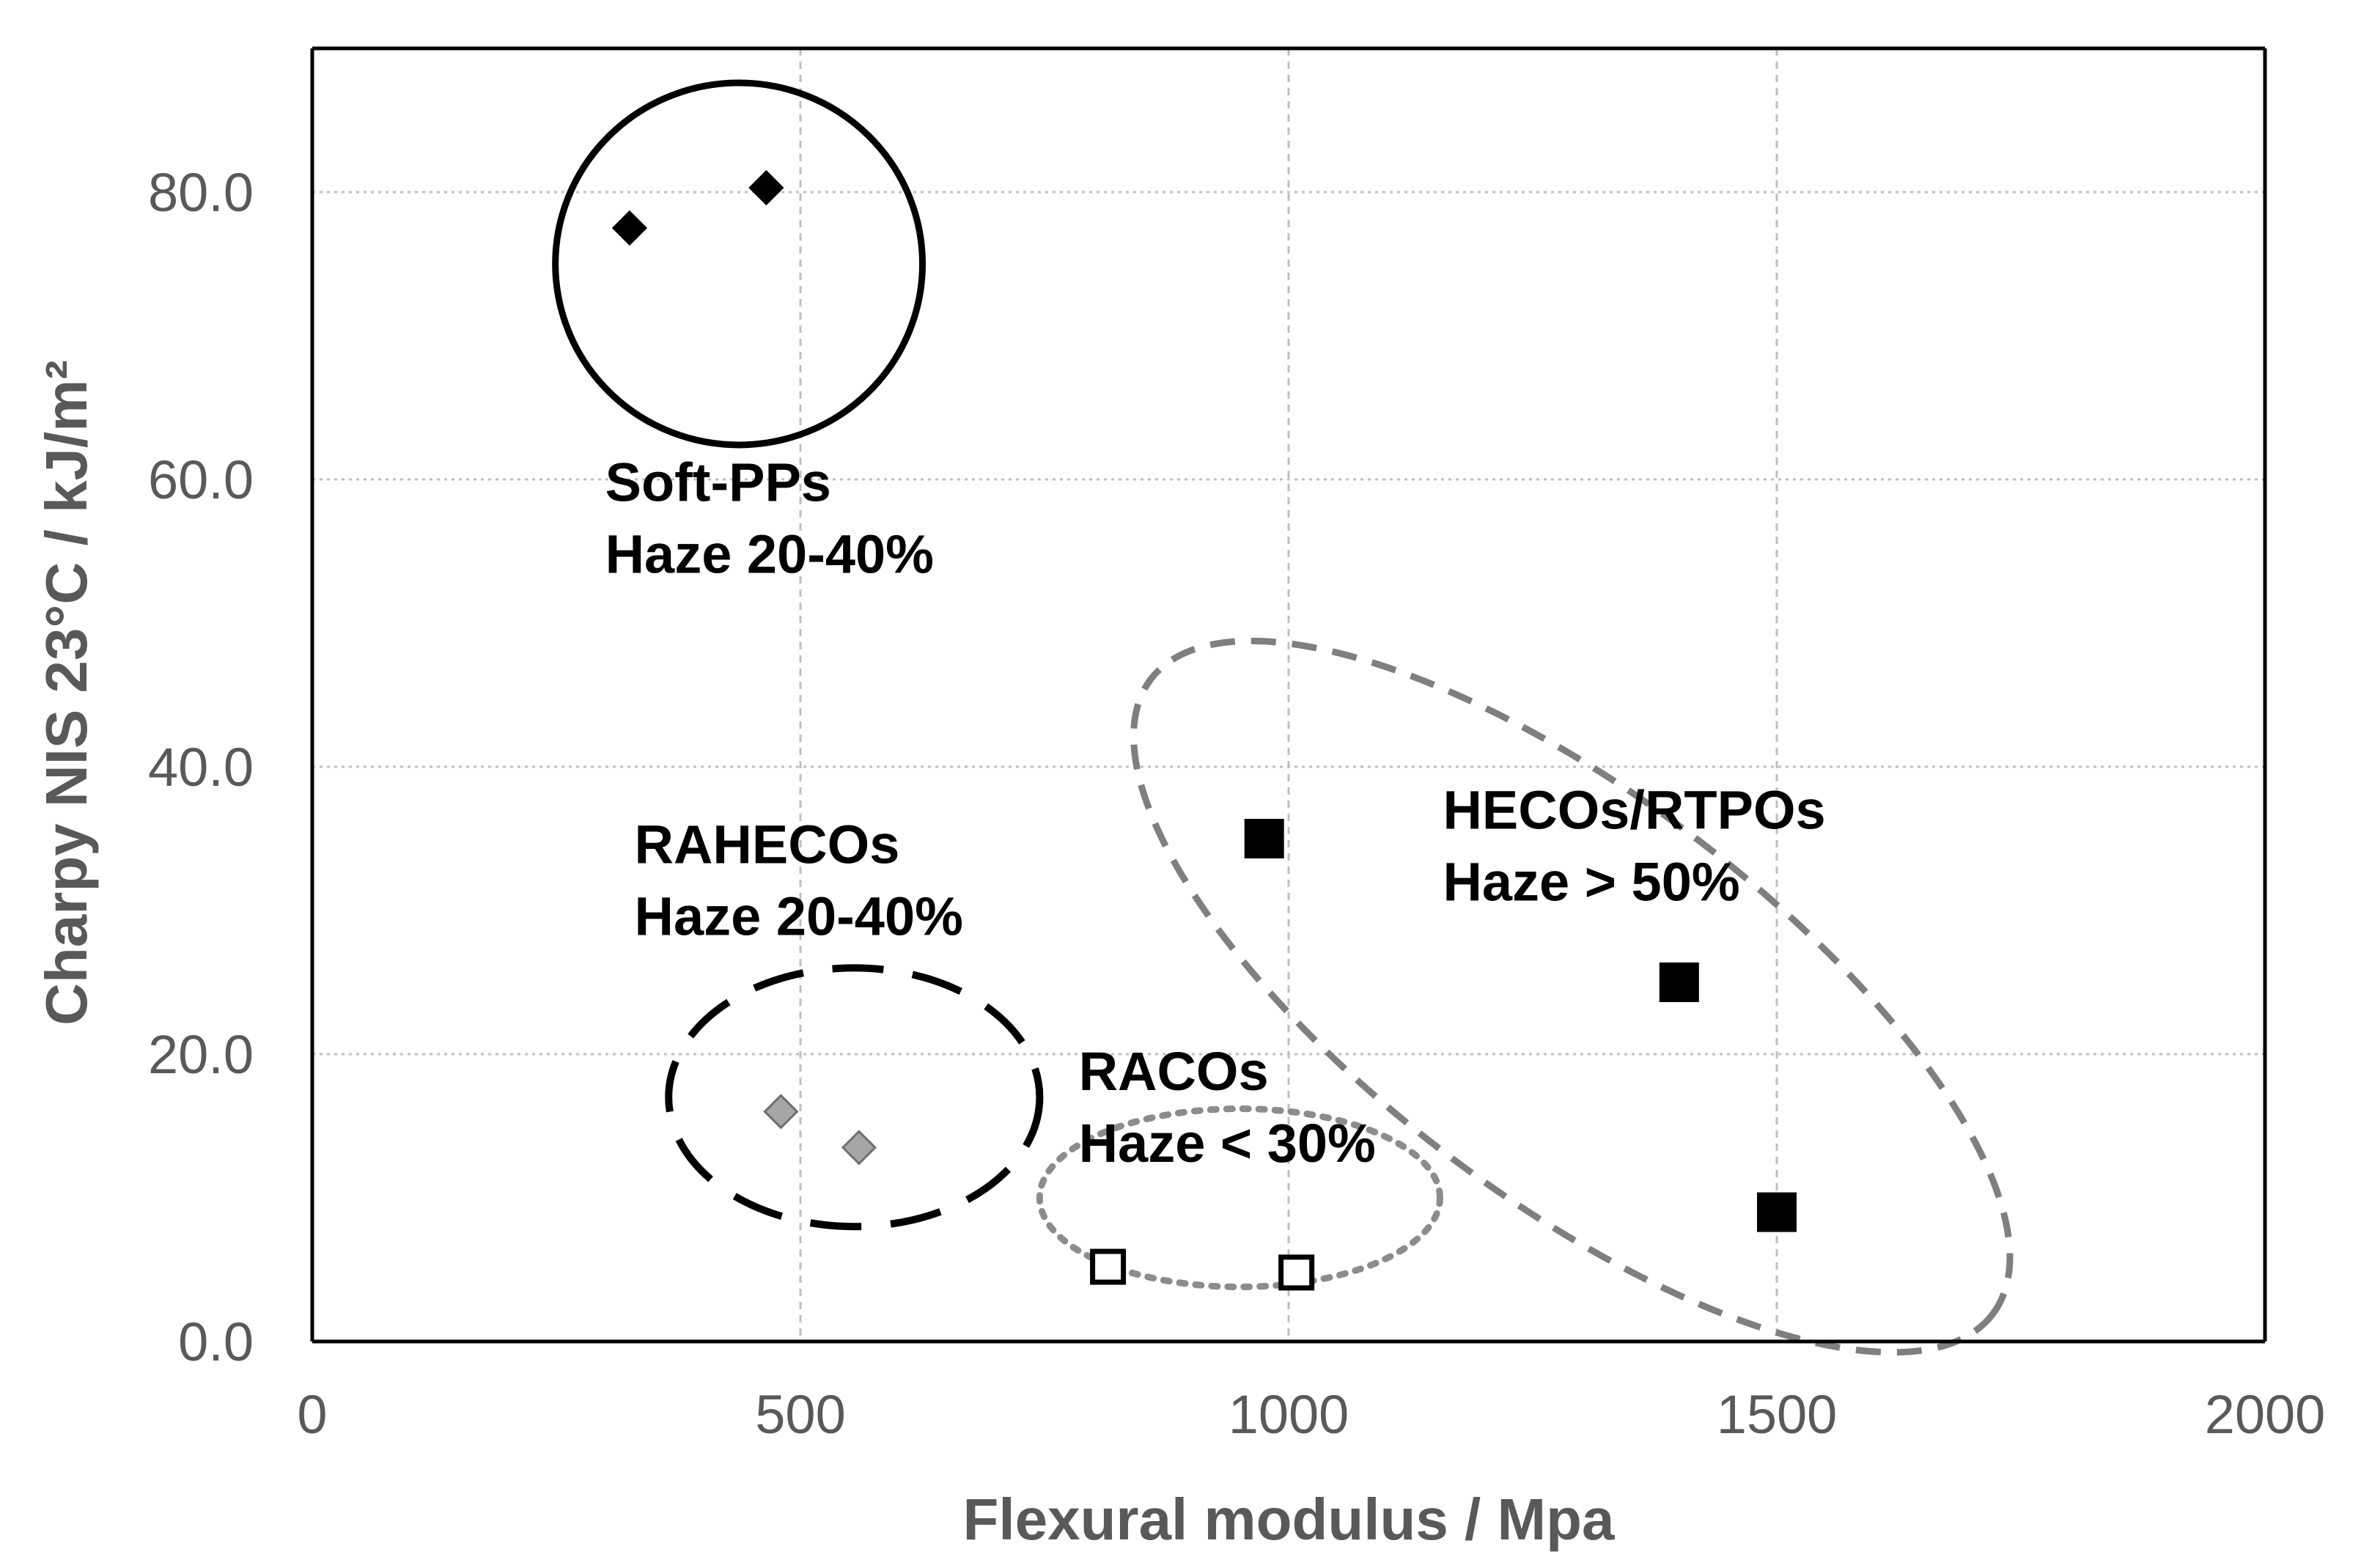  Describe the element at coordinates (1227, 1143) in the screenshot. I see `racos-label-line: Haze < 30%` at that location.